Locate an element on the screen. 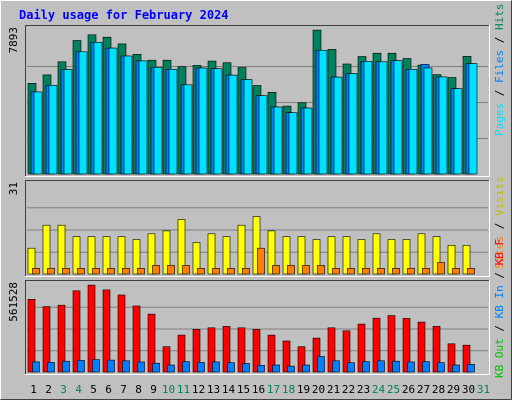 Image resolution: width=512 pixels, height=400 pixels. chart-title: Daily usage for February 2024 is located at coordinates (124, 15).